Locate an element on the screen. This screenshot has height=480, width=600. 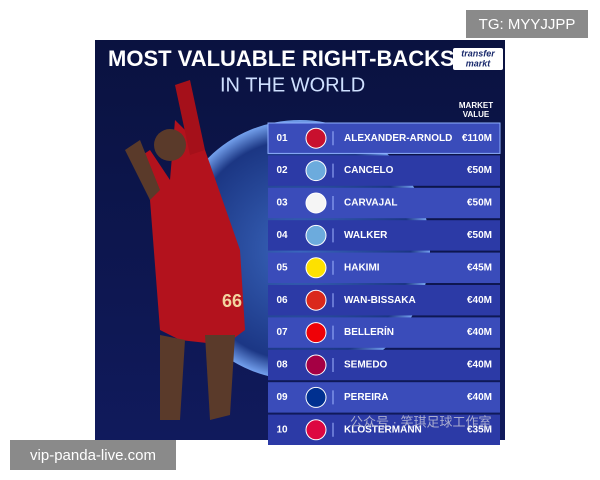
bottom-watermark: vip-panda-live.com is located at coordinates (93, 455).